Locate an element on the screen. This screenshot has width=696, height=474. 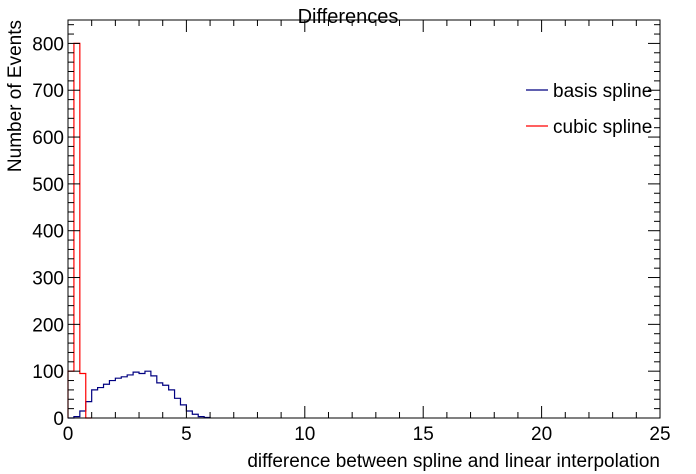
y-tick-label: 700 is located at coordinates (48, 91).